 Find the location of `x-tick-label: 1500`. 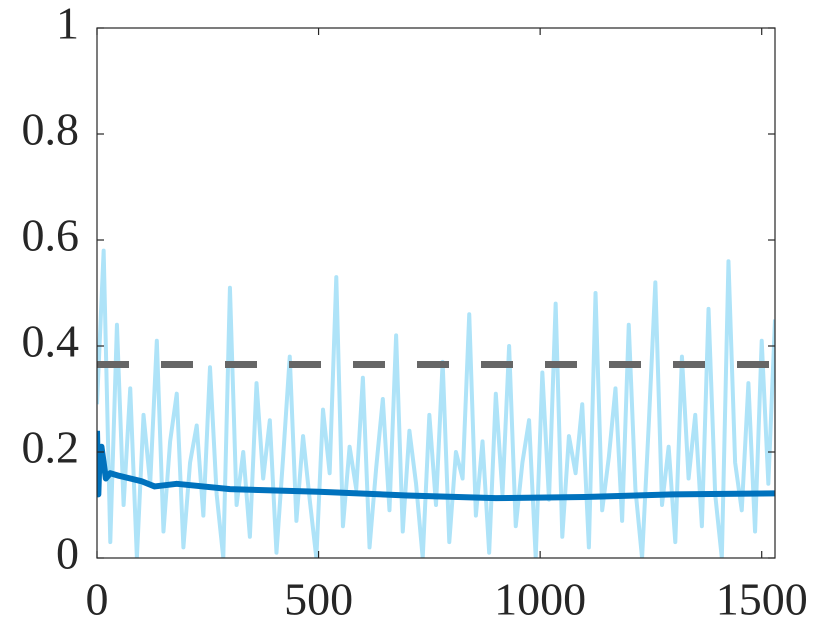

x-tick-label: 1500 is located at coordinates (762, 599).